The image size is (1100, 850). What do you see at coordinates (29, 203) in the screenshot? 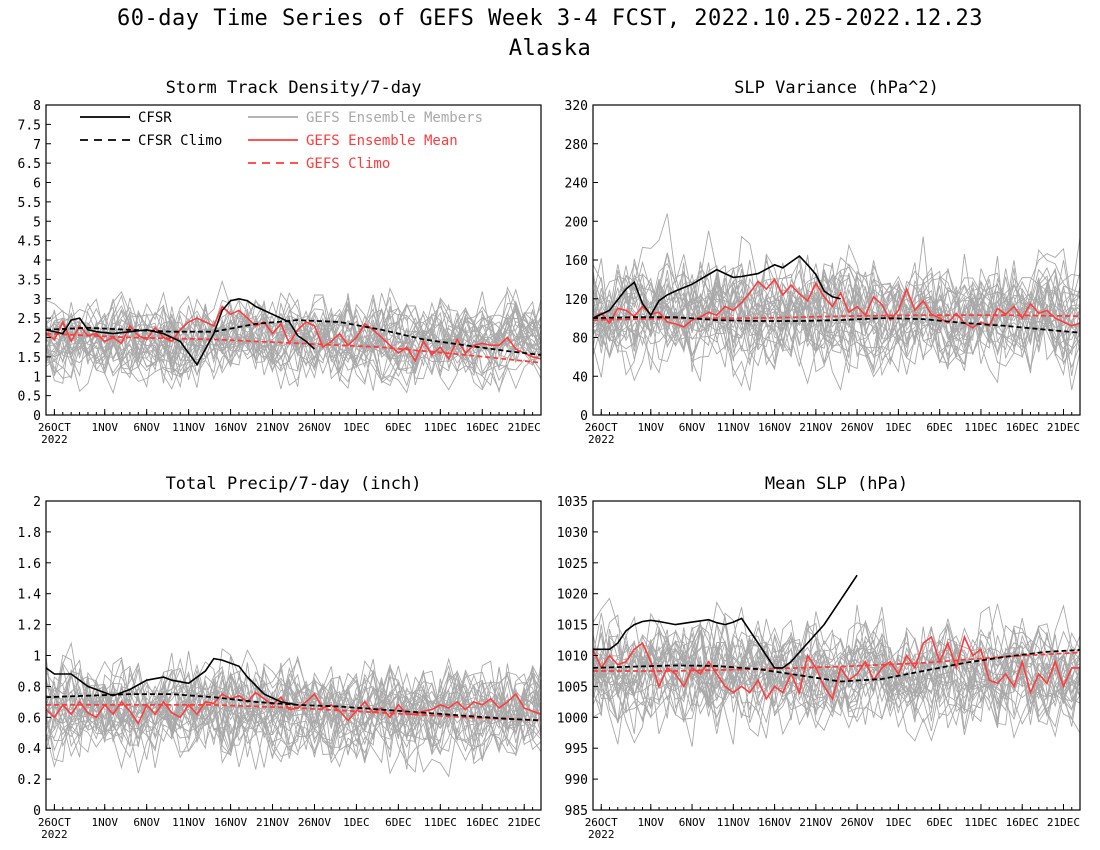
I see `y-tick-label: 5.5` at bounding box center [29, 203].